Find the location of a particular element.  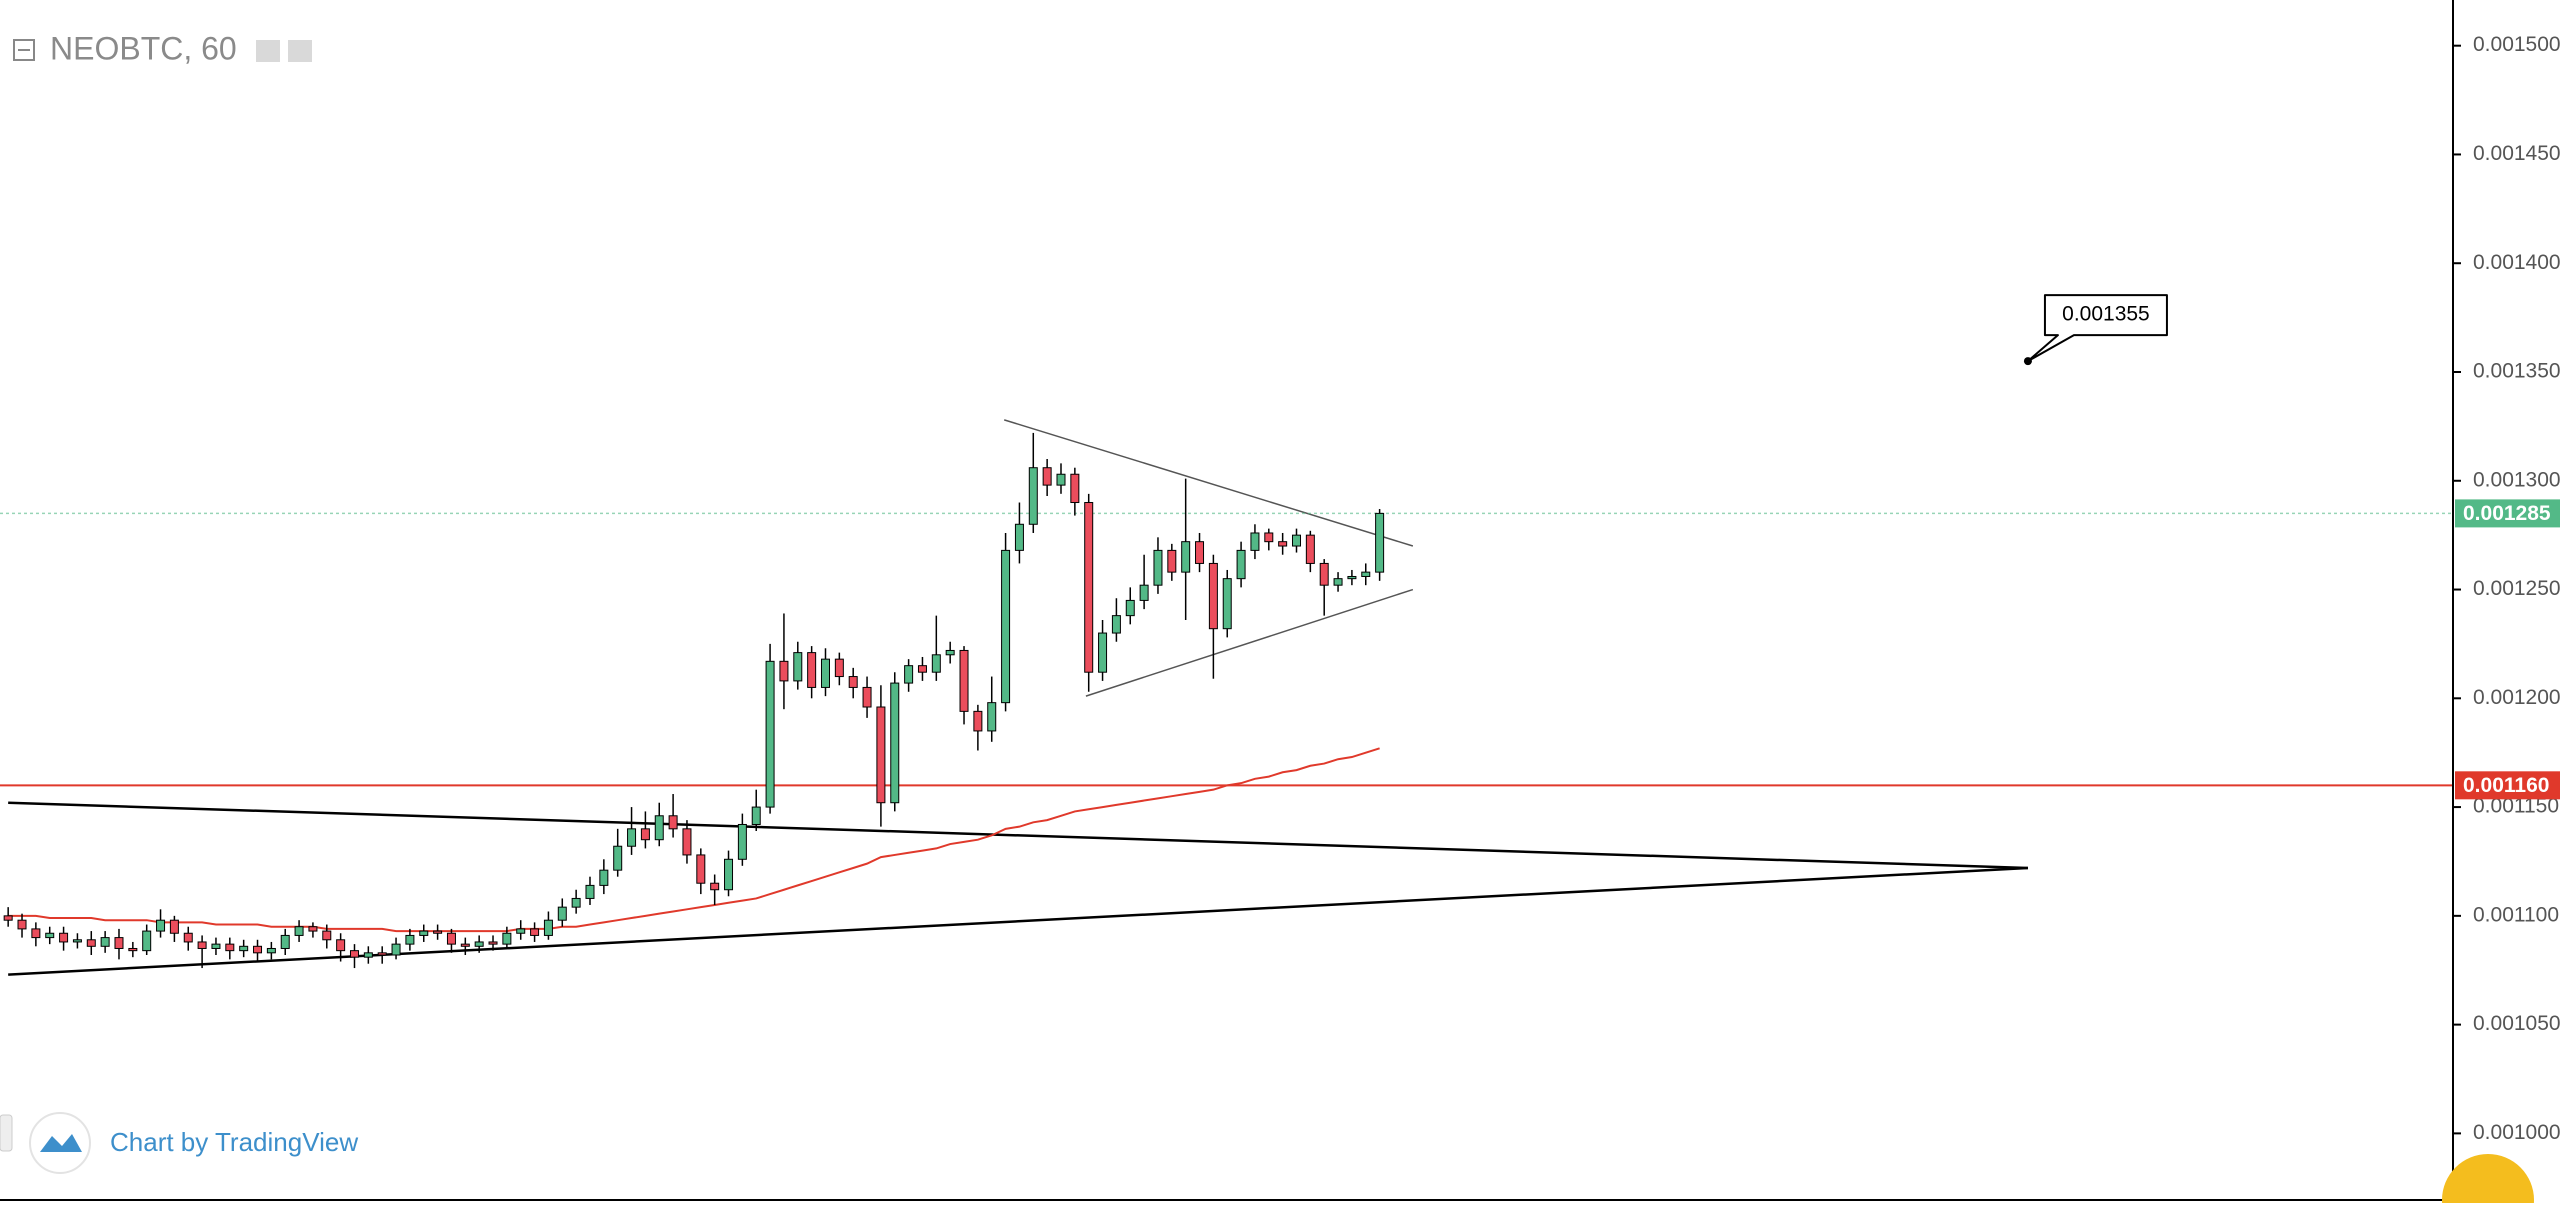

callout-box is located at coordinates (2097, 328).